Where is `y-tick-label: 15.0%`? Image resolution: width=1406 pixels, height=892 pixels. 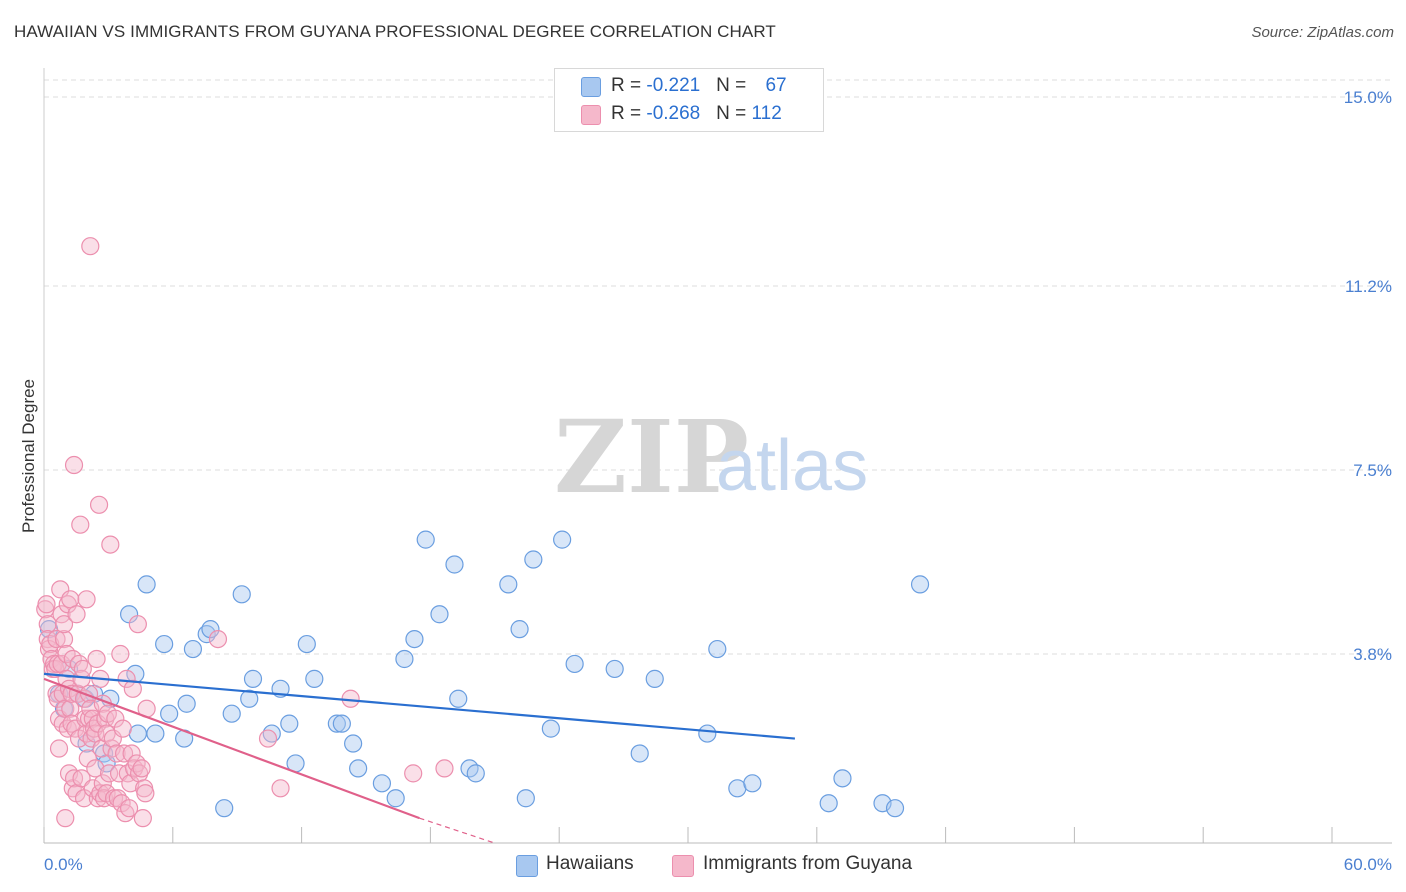 y-tick-label: 15.0% is located at coordinates (1368, 97).